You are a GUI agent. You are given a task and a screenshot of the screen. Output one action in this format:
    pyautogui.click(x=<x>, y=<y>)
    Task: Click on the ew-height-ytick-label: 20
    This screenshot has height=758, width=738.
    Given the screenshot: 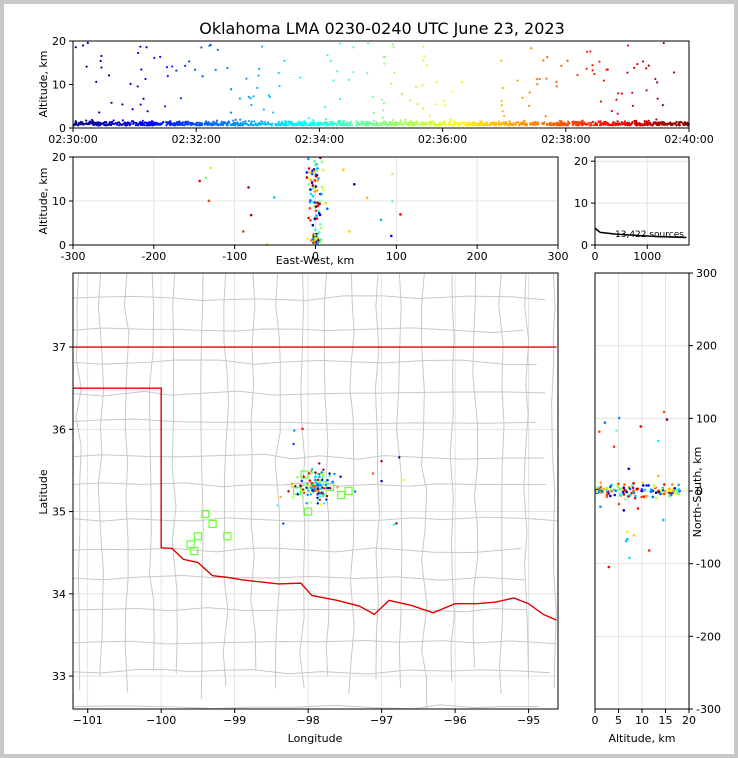 What is the action you would take?
    pyautogui.click(x=59, y=157)
    